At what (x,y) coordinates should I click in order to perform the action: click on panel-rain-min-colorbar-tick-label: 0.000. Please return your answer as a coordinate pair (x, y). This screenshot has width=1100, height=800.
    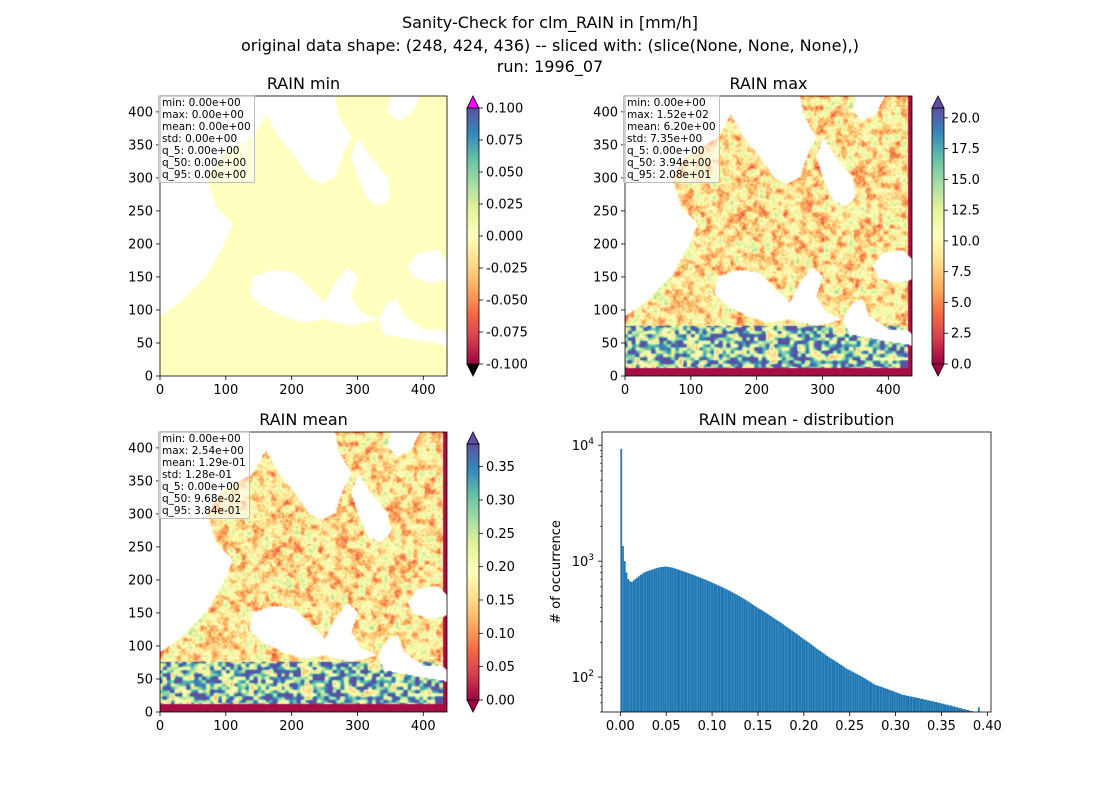
    Looking at the image, I should click on (504, 237).